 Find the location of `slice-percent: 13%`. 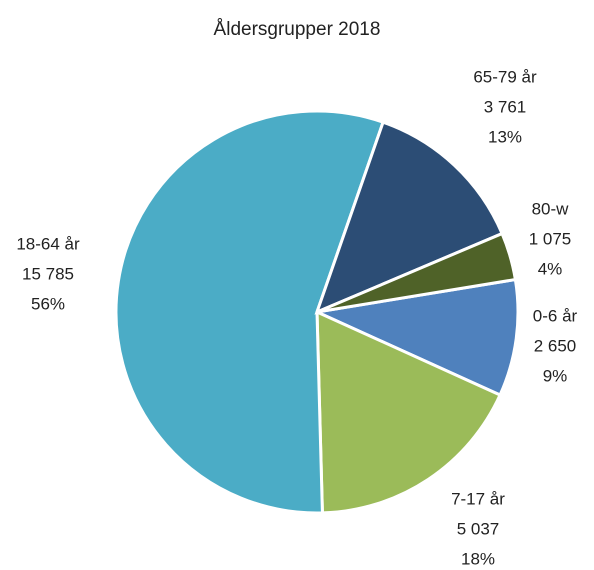

slice-percent: 13% is located at coordinates (505, 136).